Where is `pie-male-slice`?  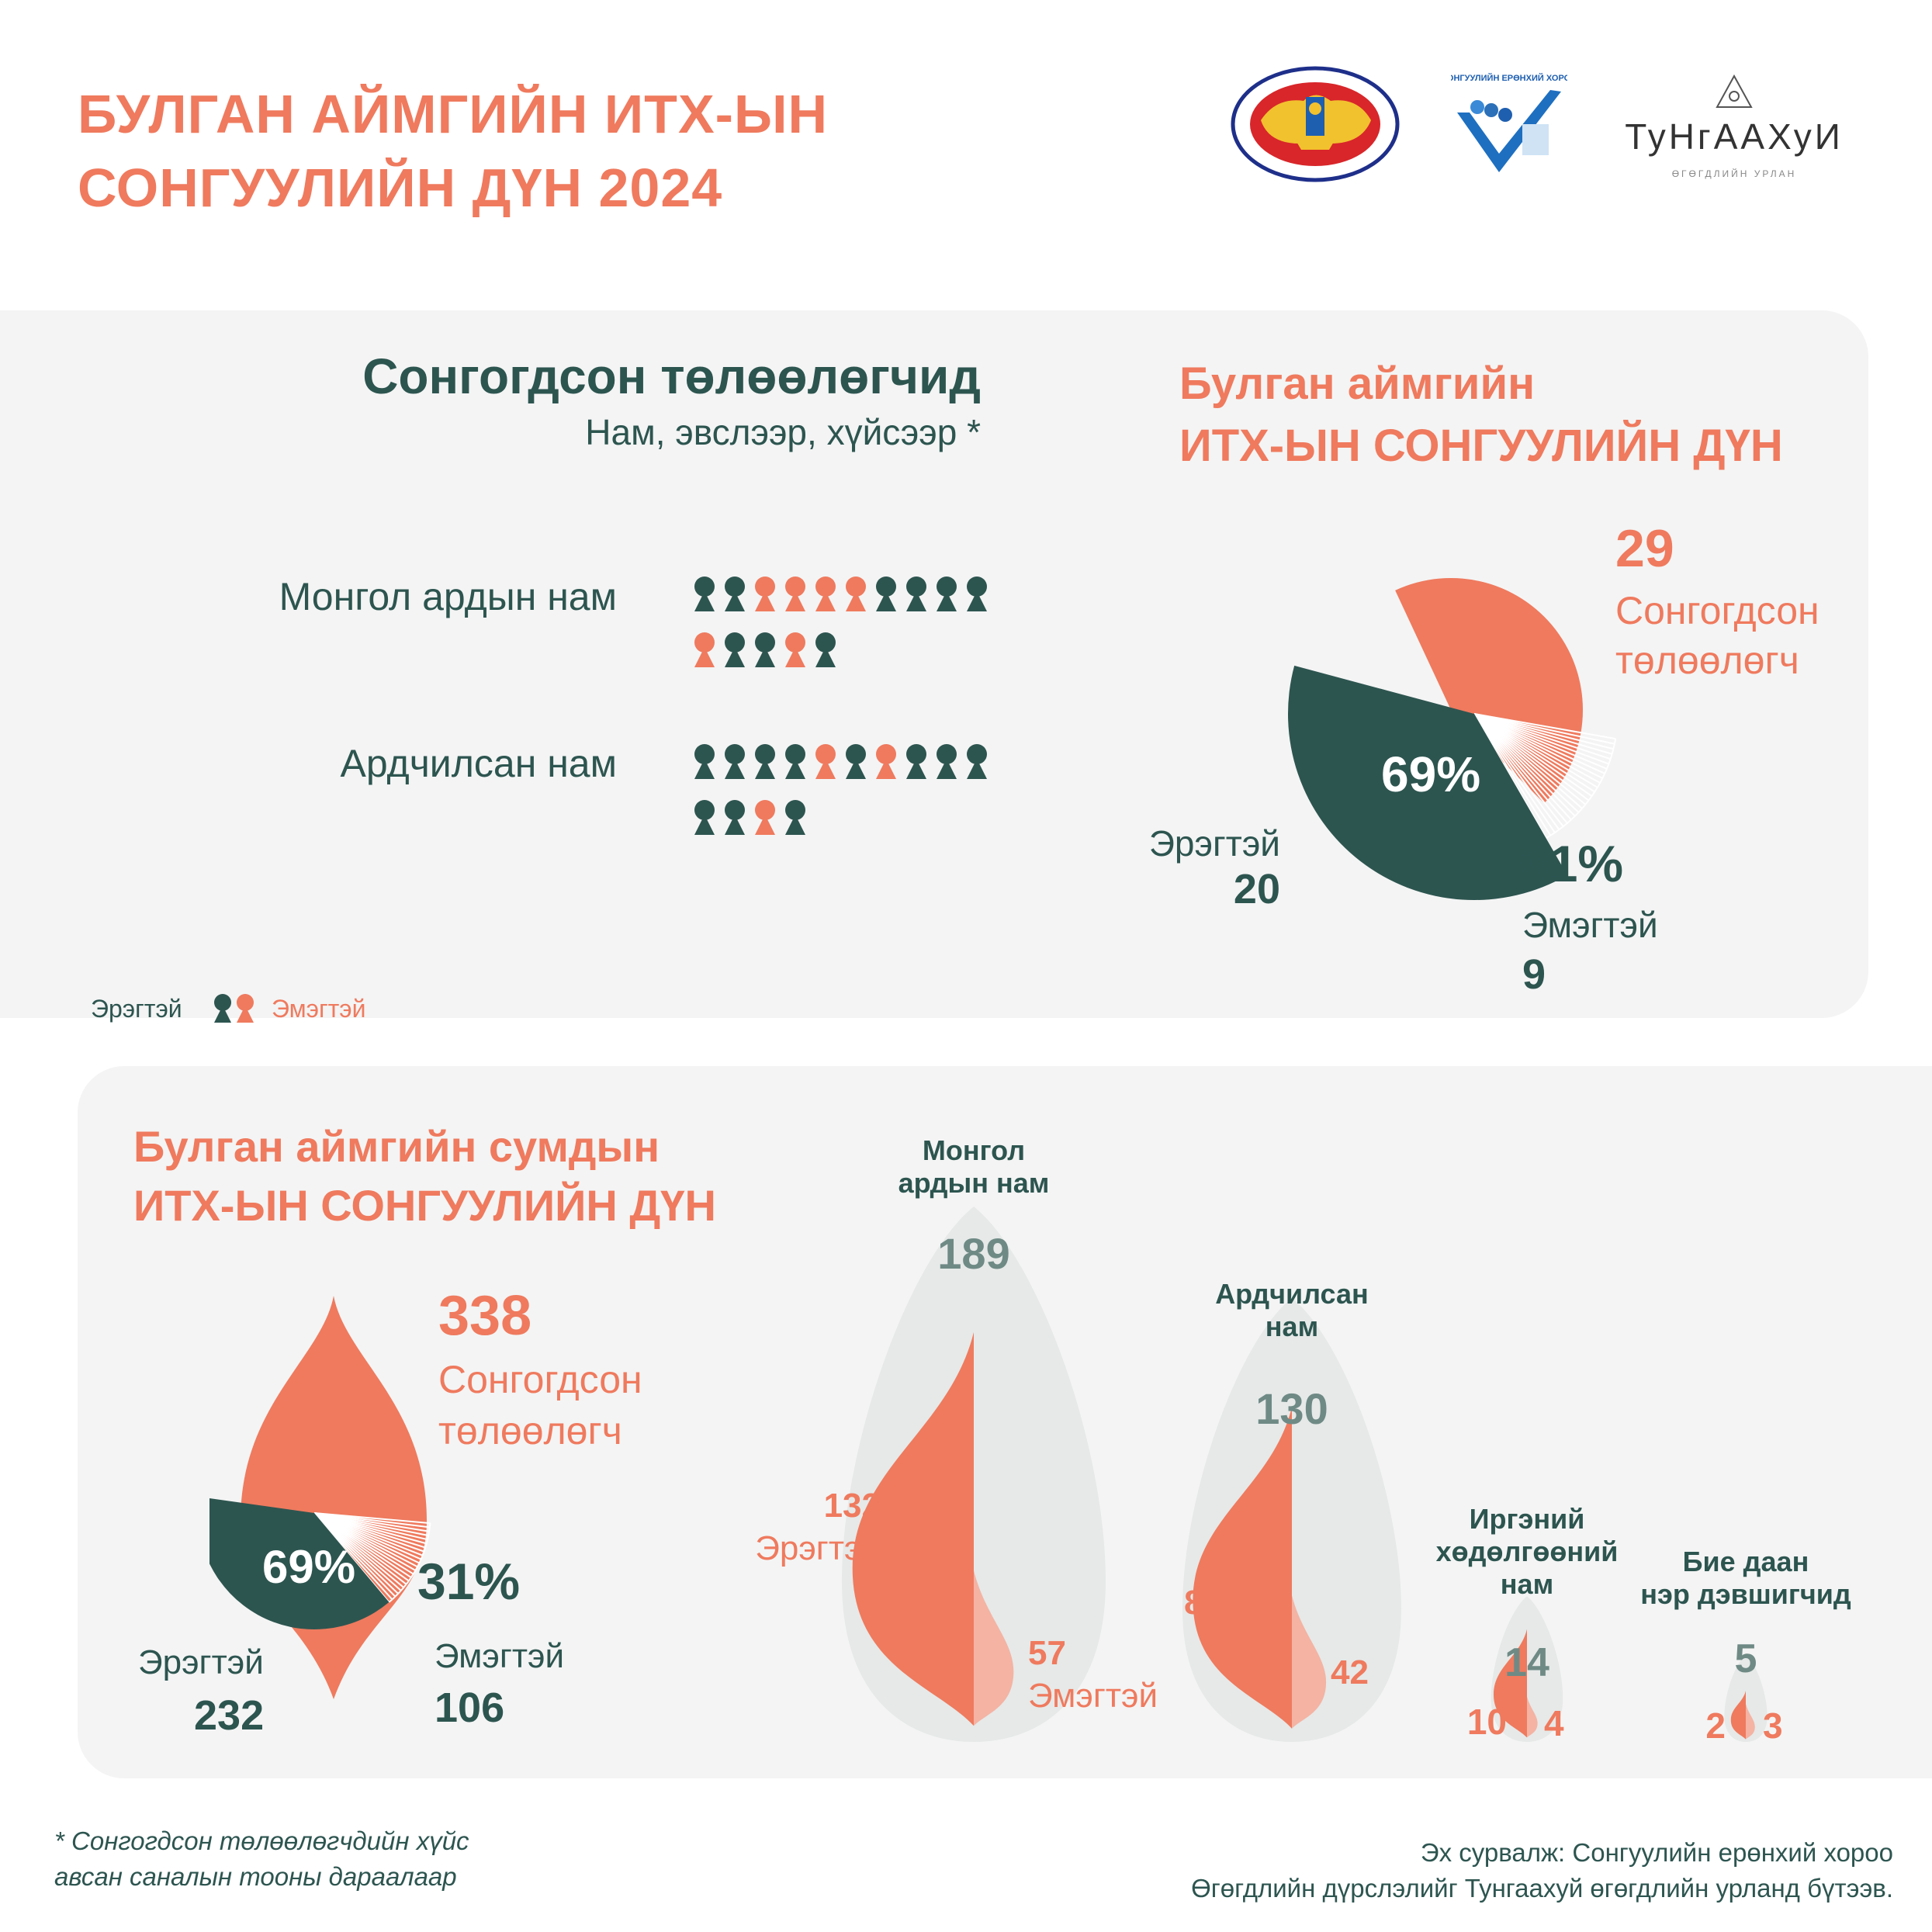
pie-male-slice is located at coordinates (1427, 782).